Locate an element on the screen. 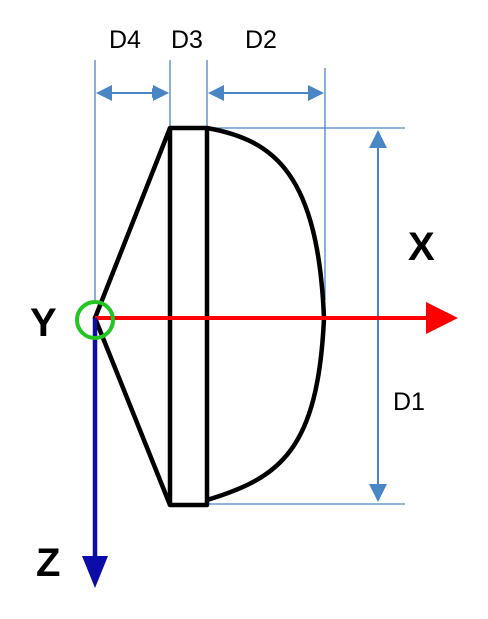 This screenshot has height=619, width=488. d1-arrowhead-bottom is located at coordinates (378, 493).